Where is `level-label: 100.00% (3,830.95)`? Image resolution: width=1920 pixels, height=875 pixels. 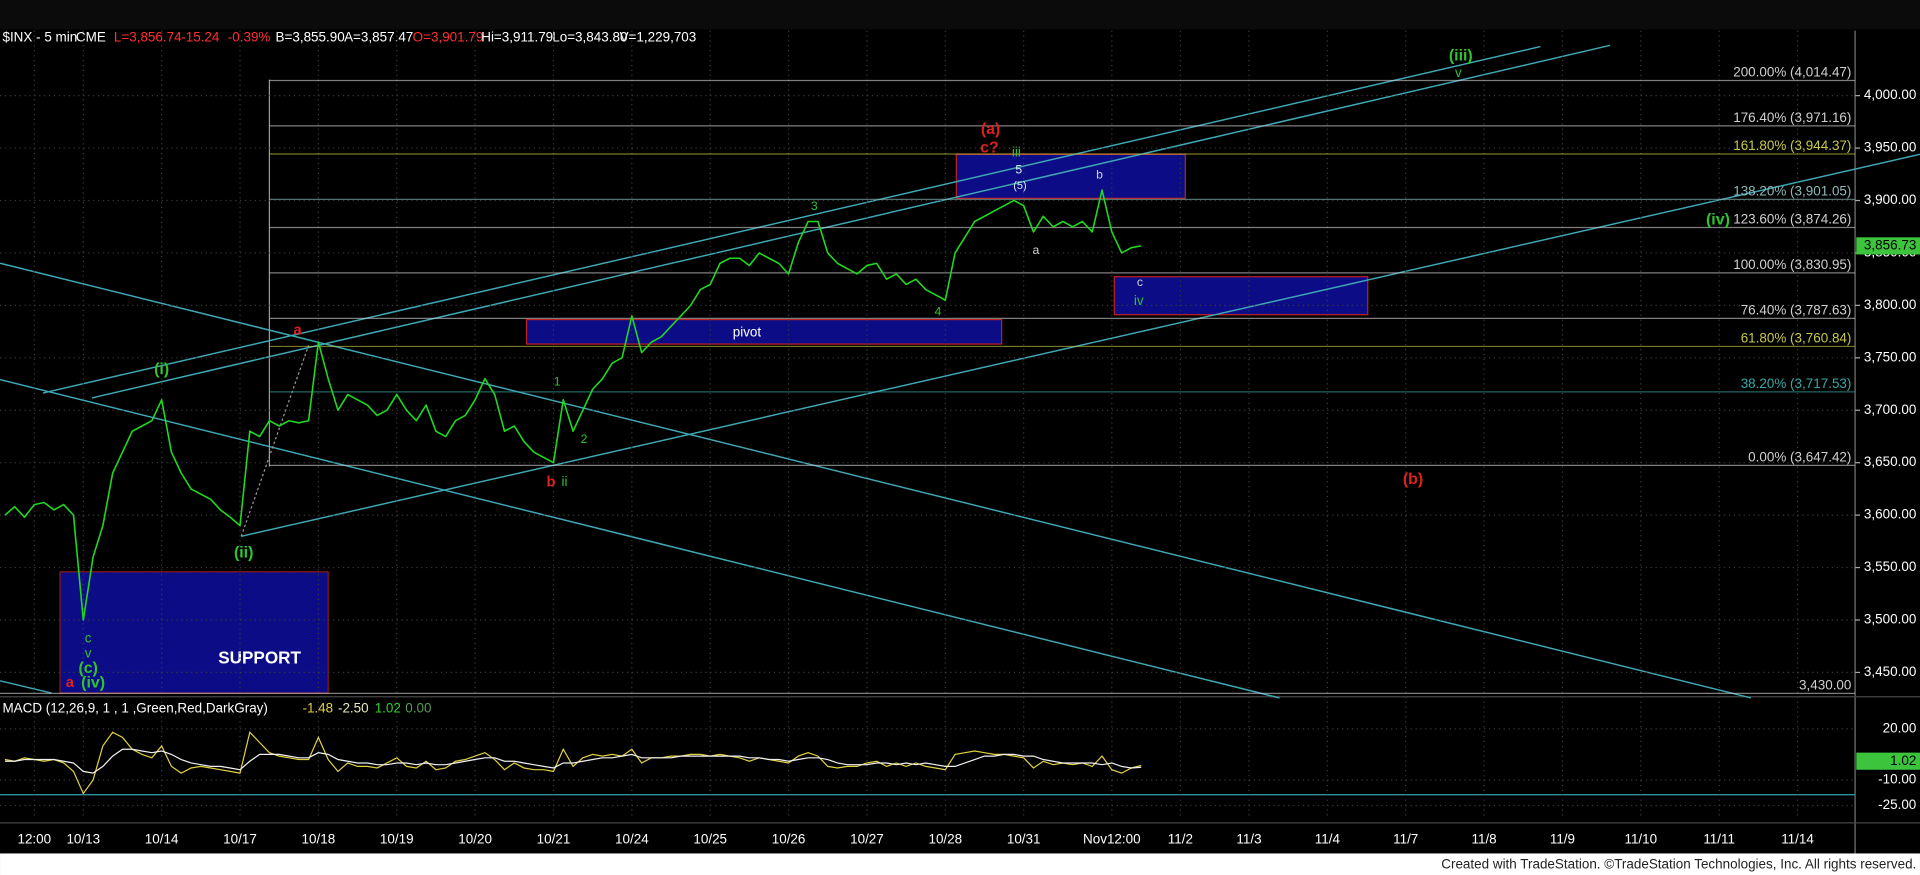
level-label: 100.00% (3,830.95) is located at coordinates (1792, 264).